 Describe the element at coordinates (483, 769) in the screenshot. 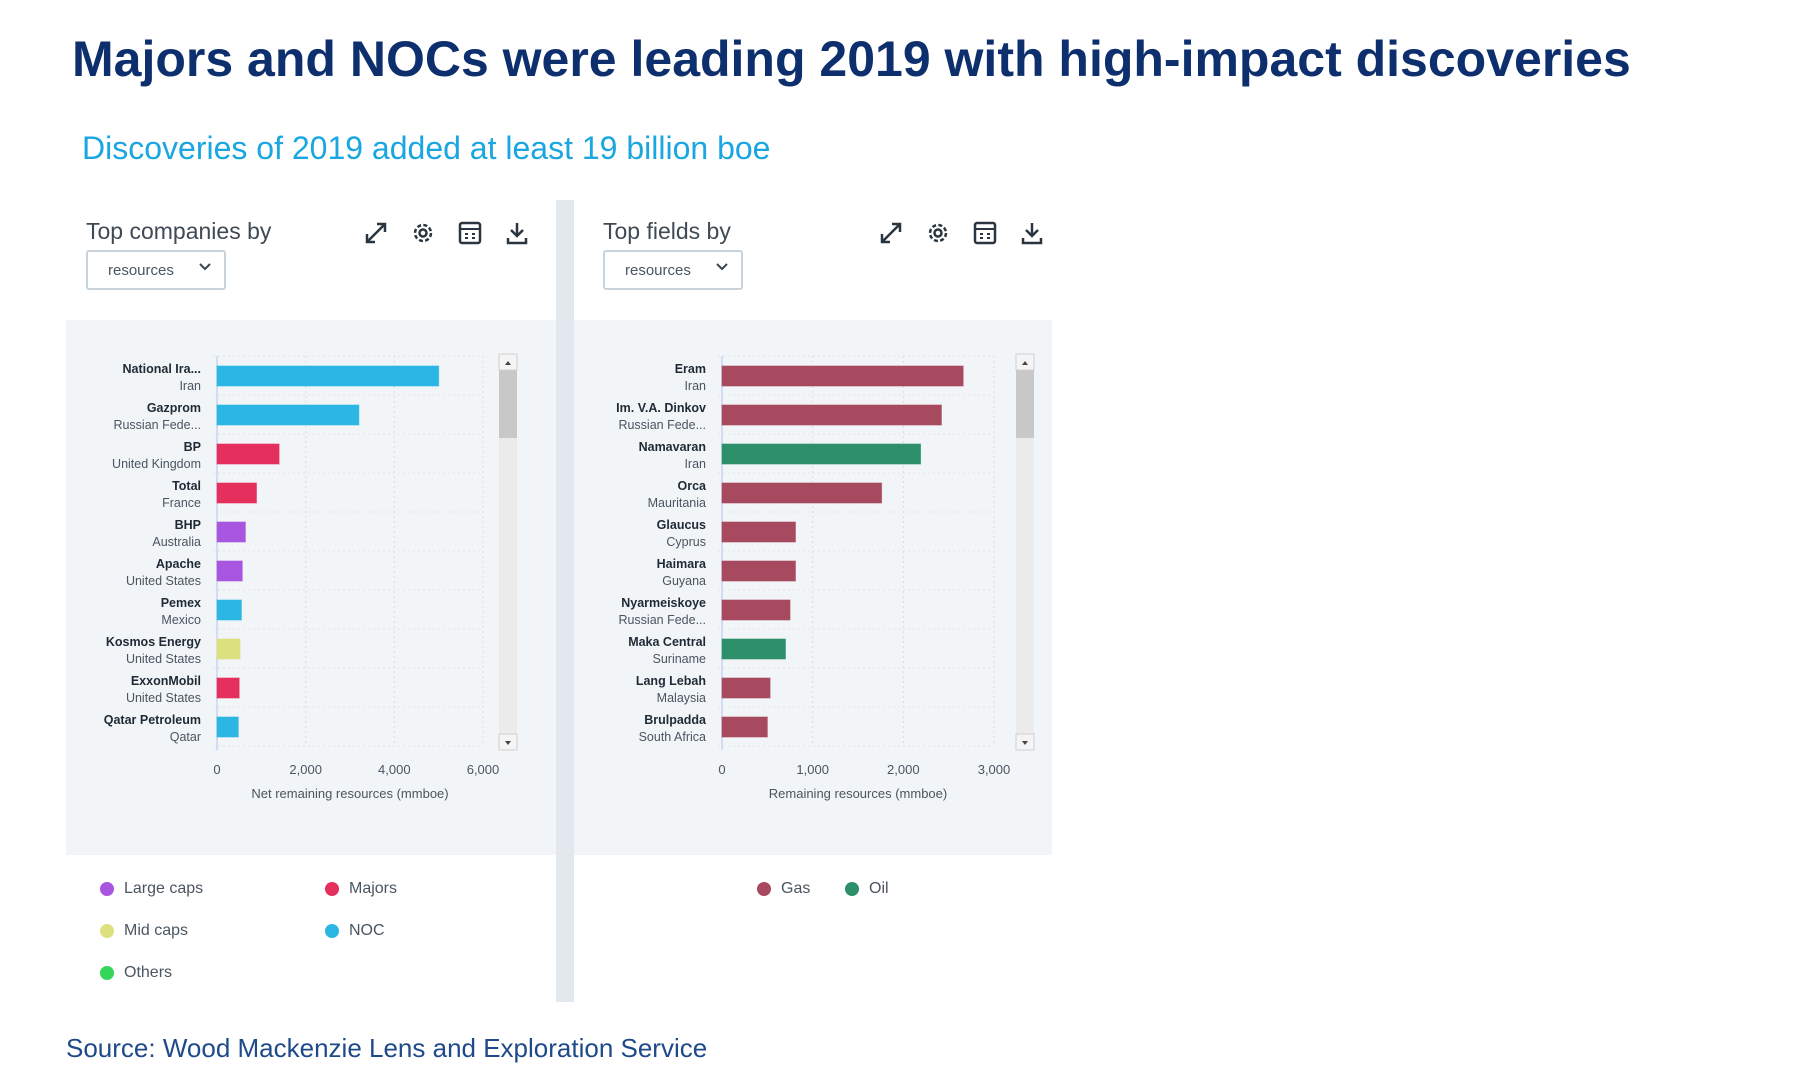

I see `x-tick-label: 6,000` at that location.